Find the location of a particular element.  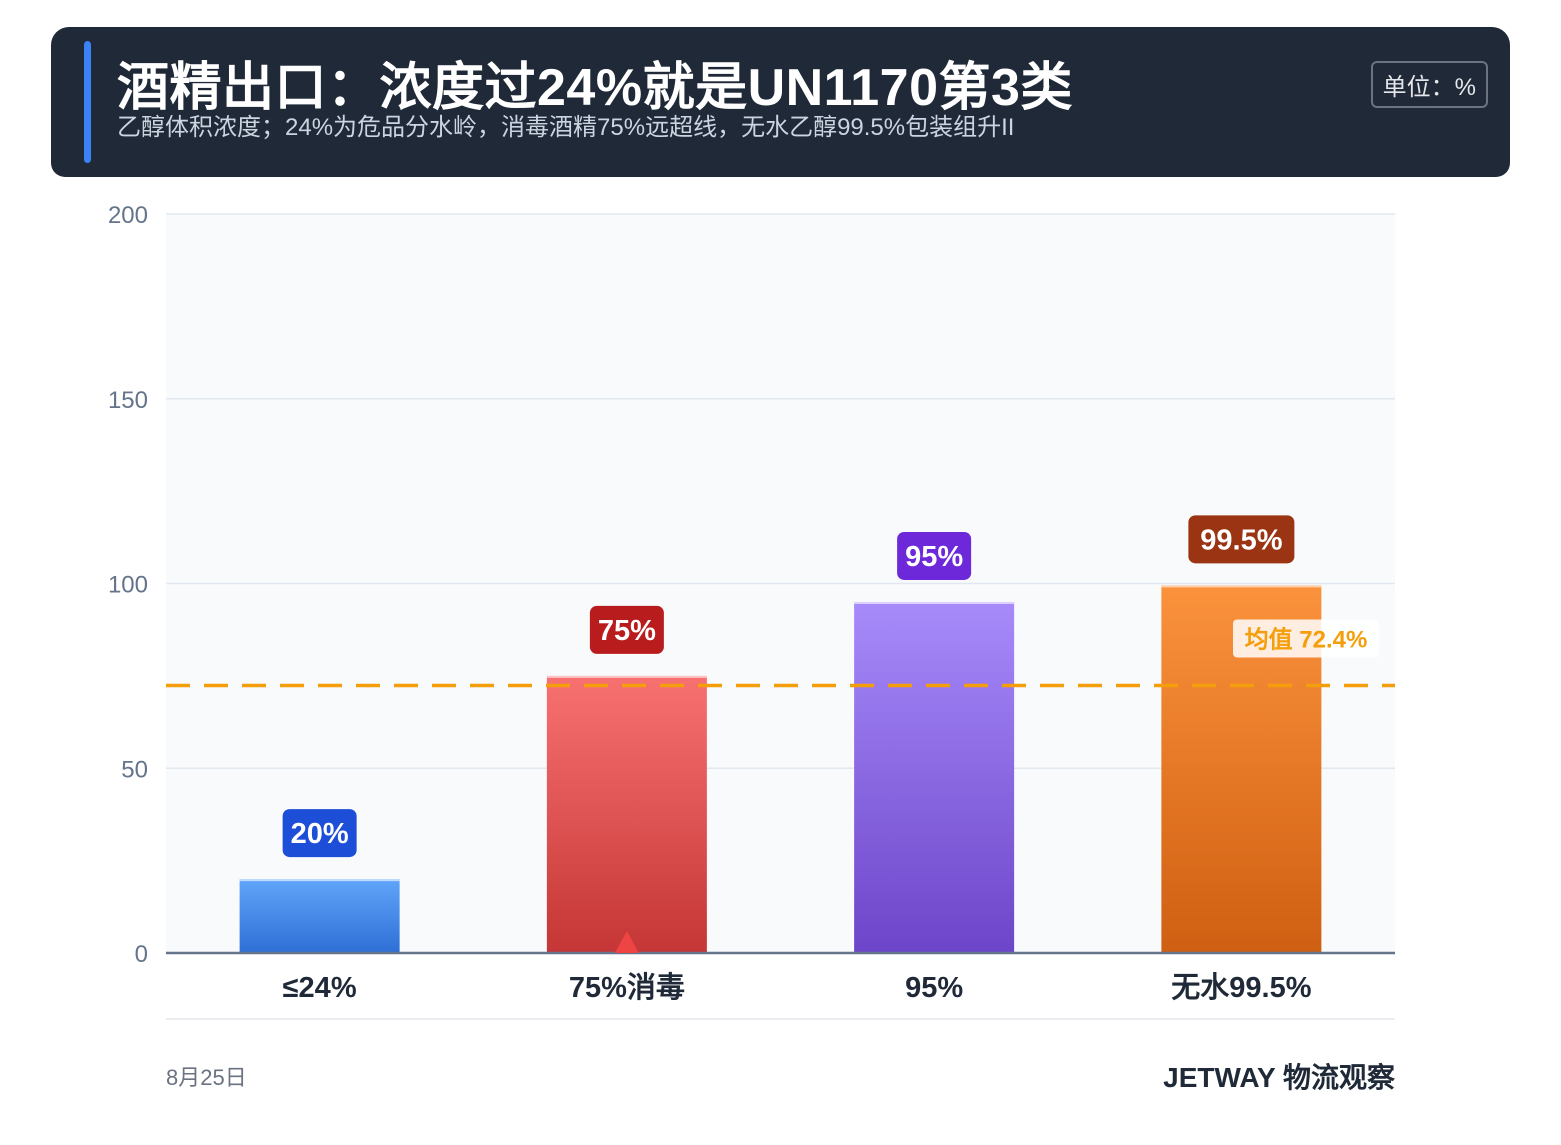

data-label: 99.5% is located at coordinates (1241, 540).